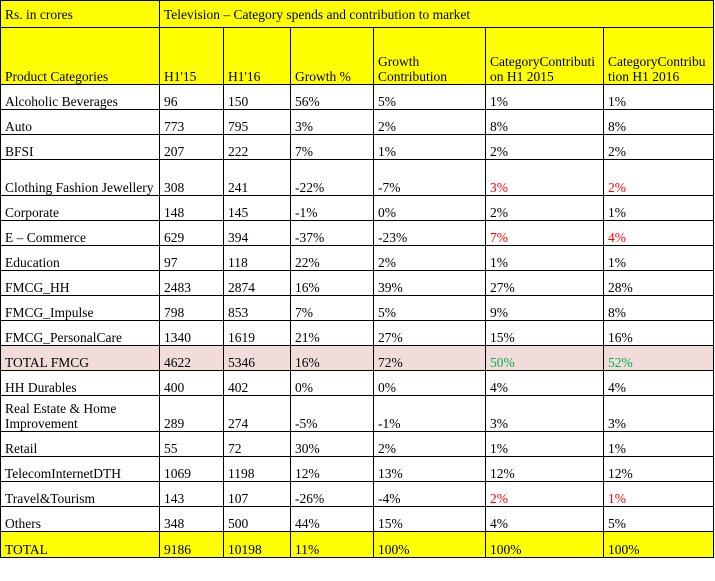  What do you see at coordinates (429, 308) in the screenshot?
I see `growth-contribution-cell: 5%` at bounding box center [429, 308].